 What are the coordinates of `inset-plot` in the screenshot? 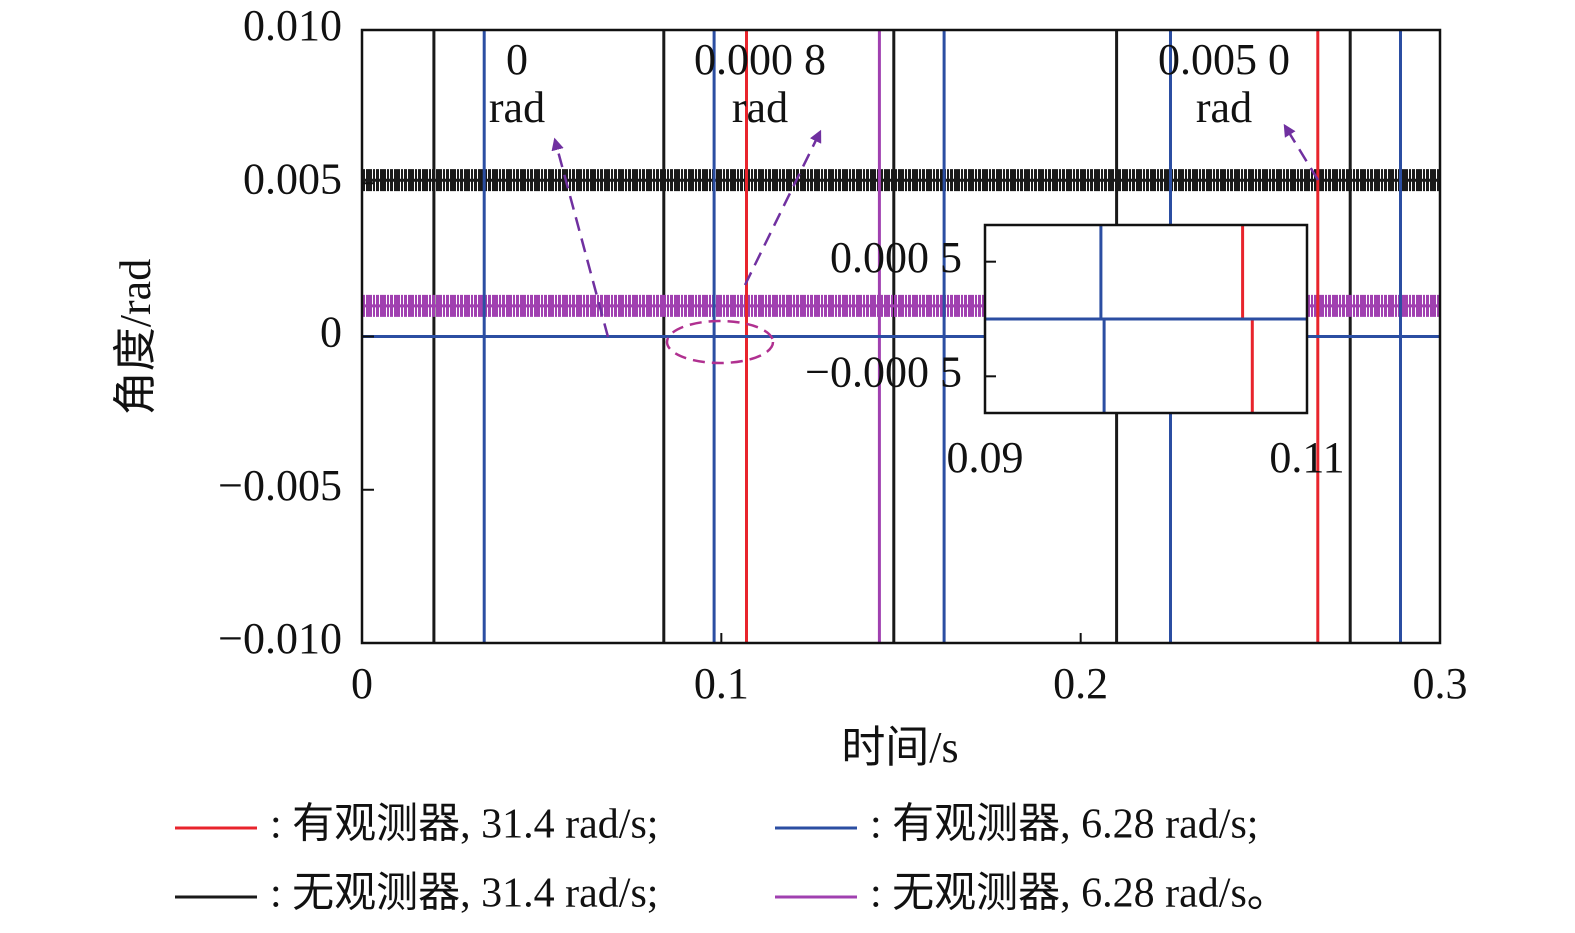 It's located at (1146, 319).